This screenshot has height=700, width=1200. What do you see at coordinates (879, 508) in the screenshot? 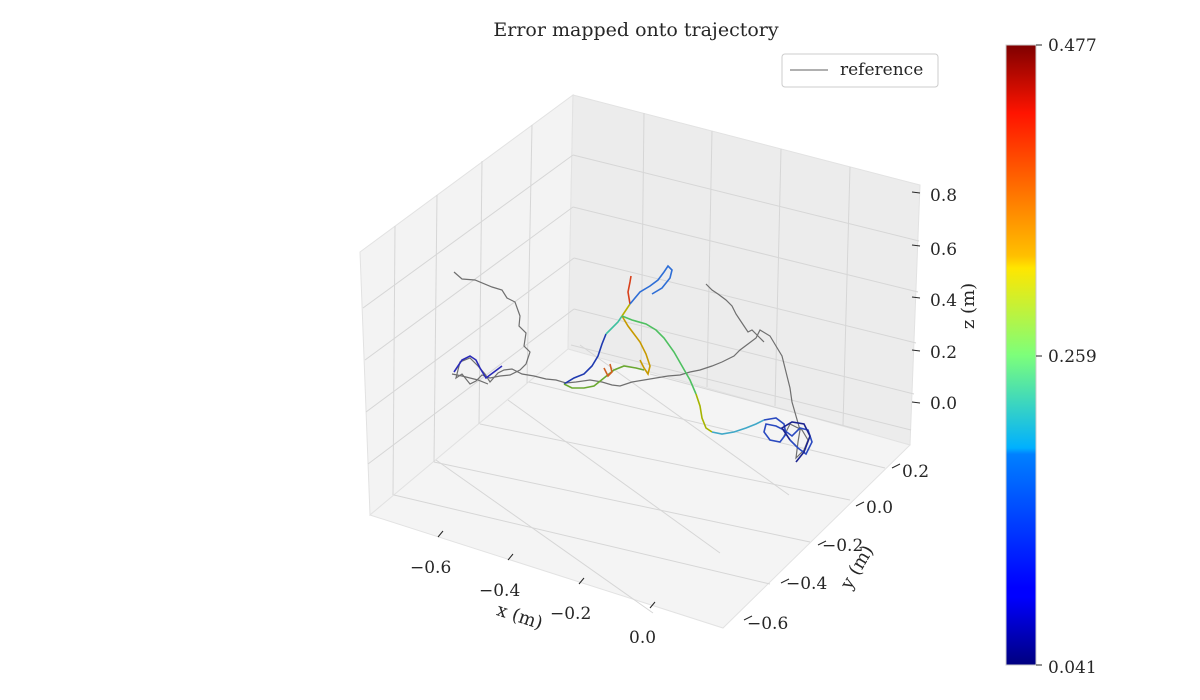
I see `y-tick-label: 0.0` at bounding box center [879, 508].